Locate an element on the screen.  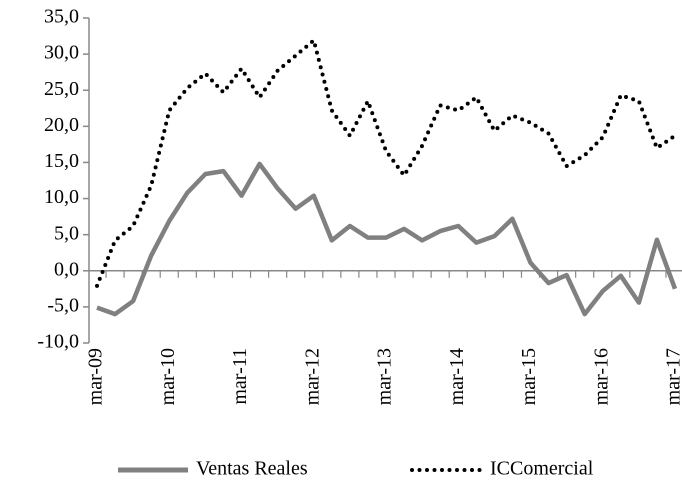
y-tick-label: 20,0 is located at coordinates (61, 125).